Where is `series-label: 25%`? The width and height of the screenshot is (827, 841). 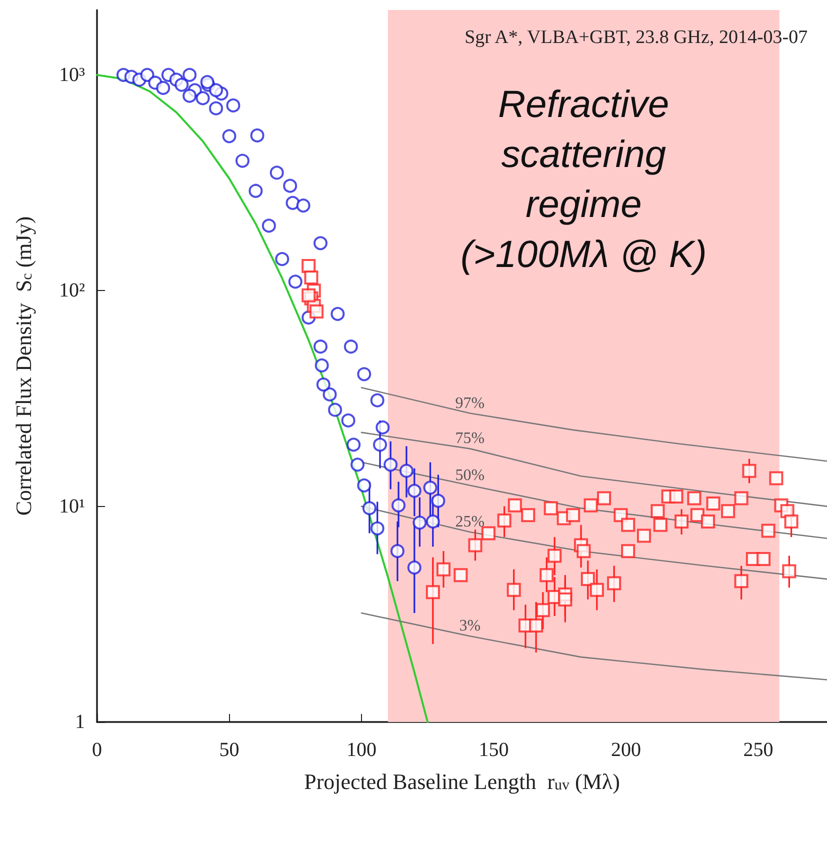
series-label: 25% is located at coordinates (470, 522).